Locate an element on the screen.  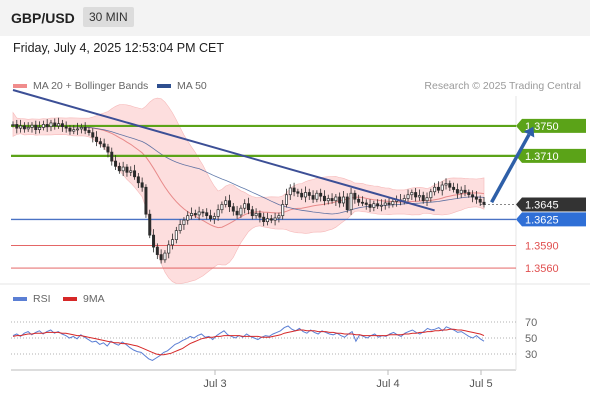
legend-label-rsi: RSI is located at coordinates (42, 299).